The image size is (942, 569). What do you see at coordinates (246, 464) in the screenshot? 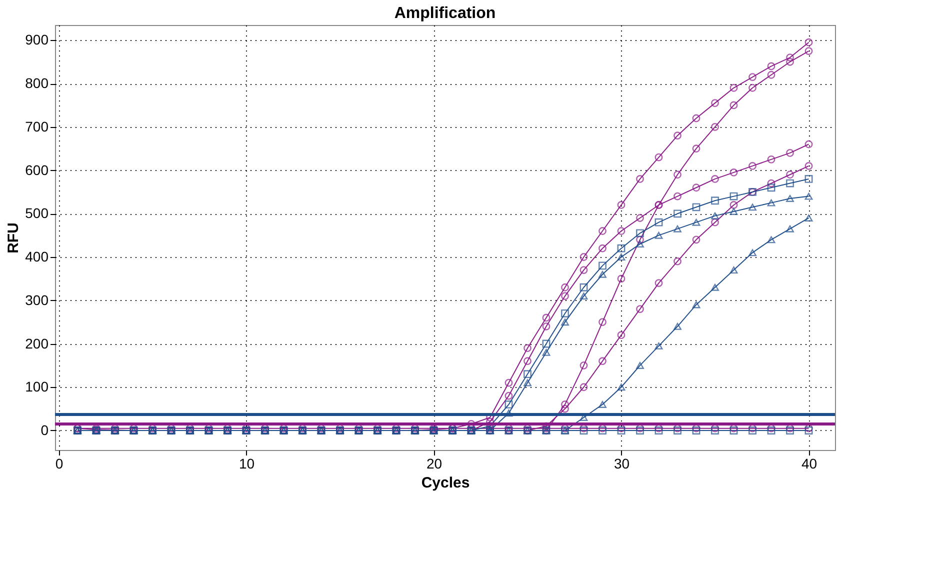
I see `x-tick-label: 10` at bounding box center [246, 464].